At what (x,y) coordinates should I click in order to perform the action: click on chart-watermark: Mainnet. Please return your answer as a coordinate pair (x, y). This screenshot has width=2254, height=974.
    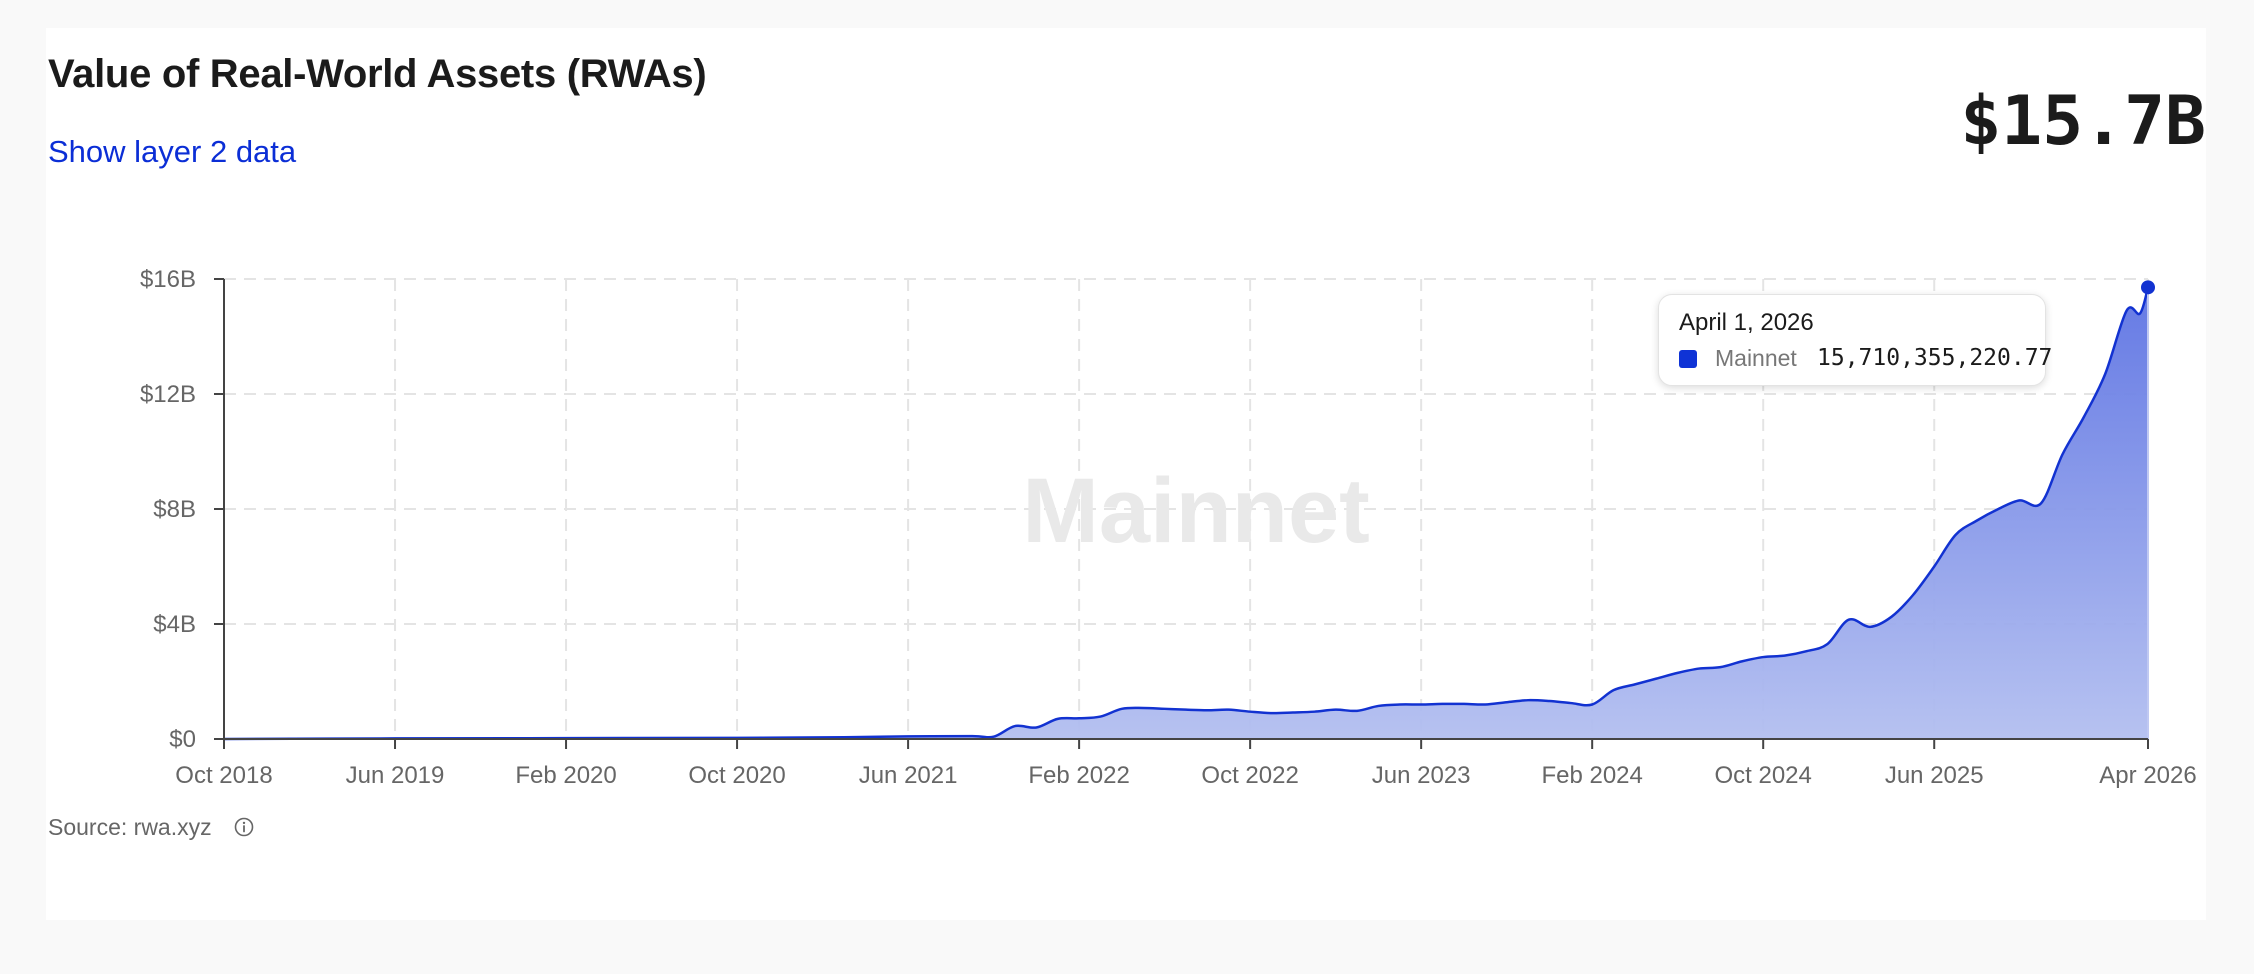
    Looking at the image, I should click on (1196, 511).